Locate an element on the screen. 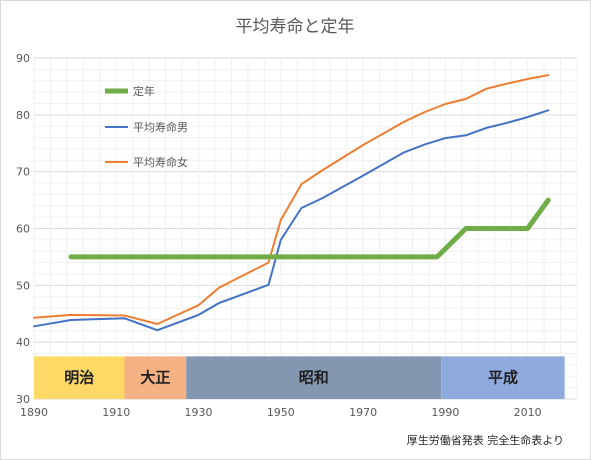 The height and width of the screenshot is (460, 591). x-tick-label: 1890 is located at coordinates (34, 412).